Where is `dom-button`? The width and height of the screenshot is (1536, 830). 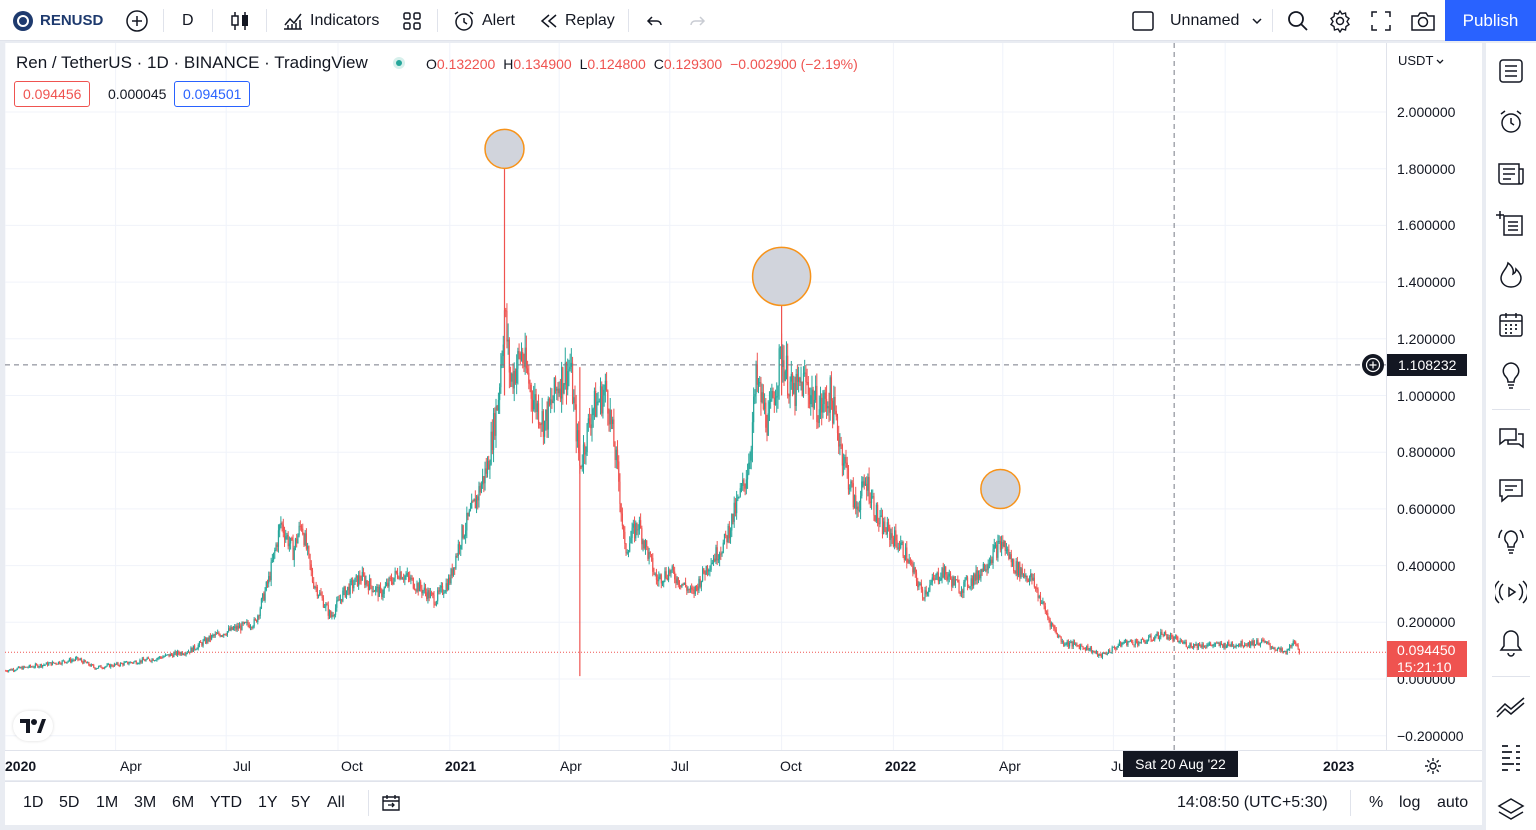 dom-button is located at coordinates (1511, 757).